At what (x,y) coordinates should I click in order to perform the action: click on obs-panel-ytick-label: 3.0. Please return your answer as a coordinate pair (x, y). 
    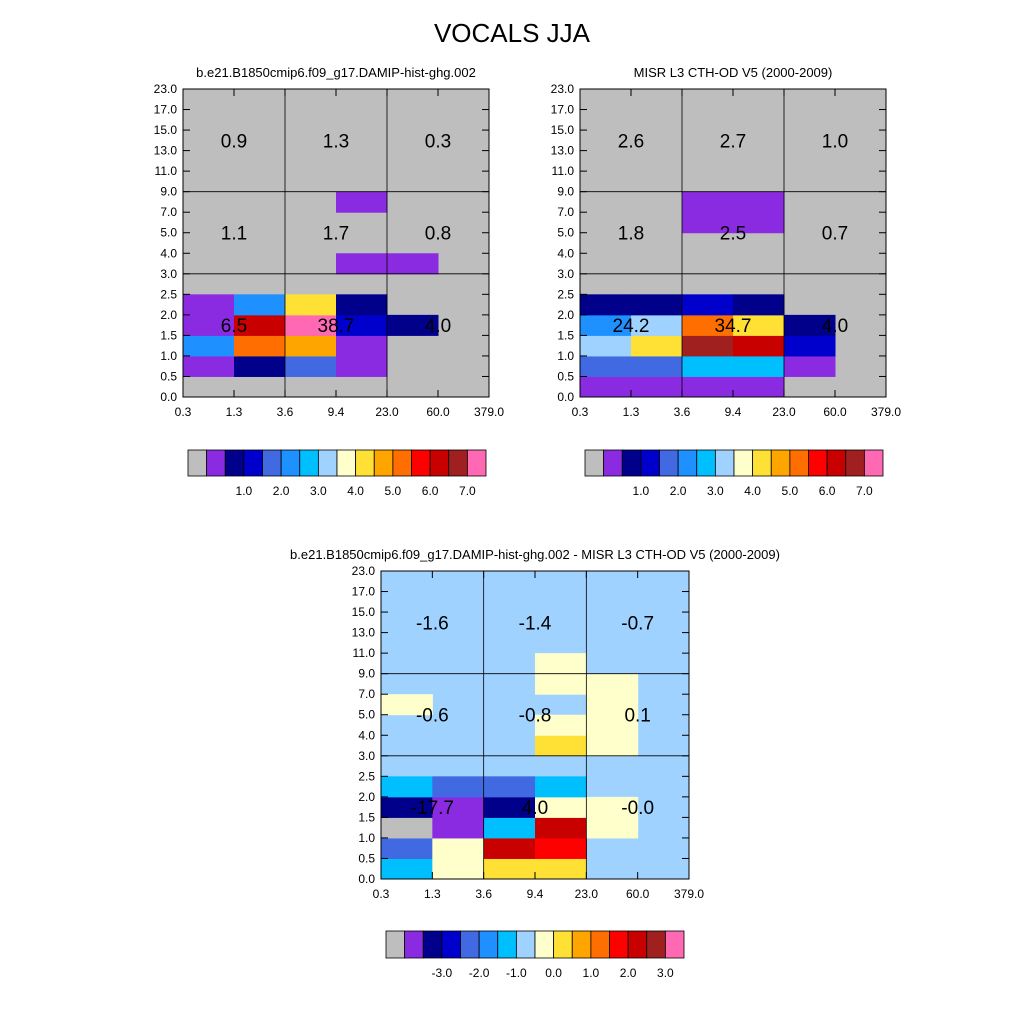
    Looking at the image, I should click on (565, 274).